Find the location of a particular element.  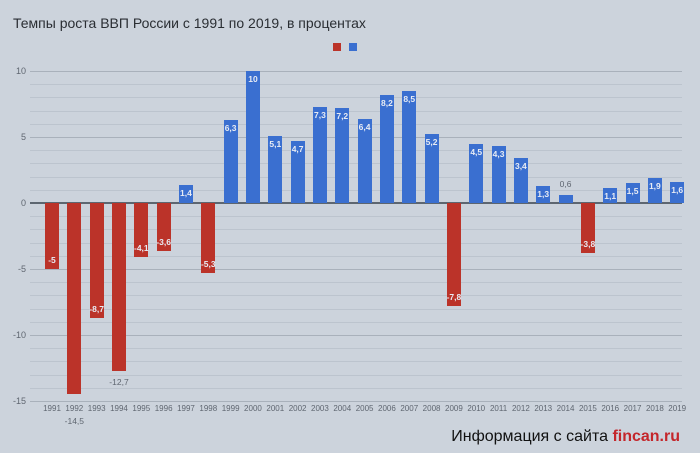

bar-value-label: 6,3 is located at coordinates (230, 127).